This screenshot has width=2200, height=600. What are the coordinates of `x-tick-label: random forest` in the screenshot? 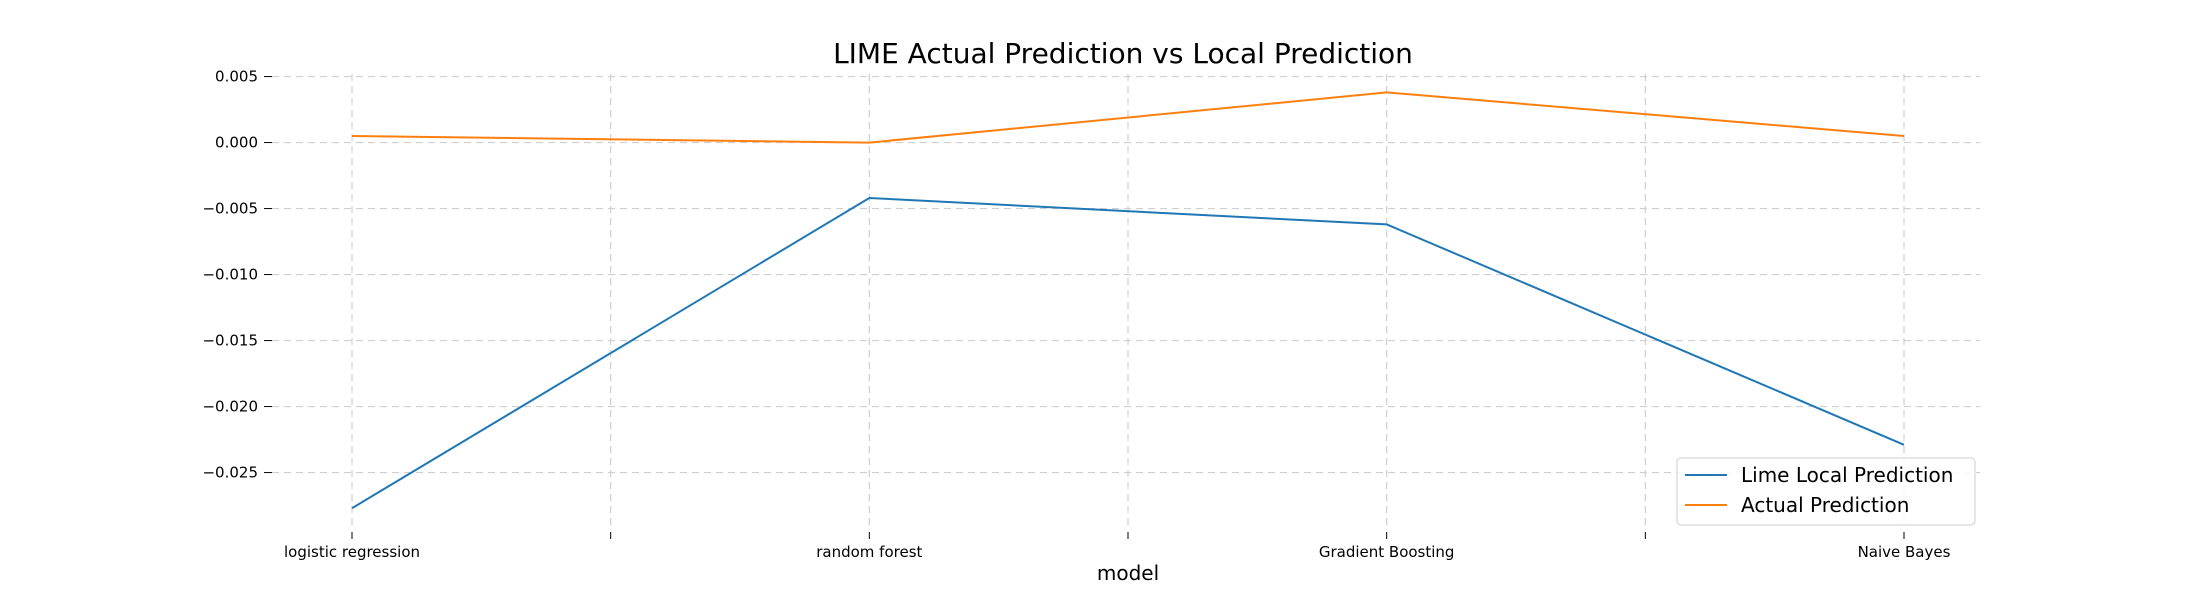 It's located at (869, 552).